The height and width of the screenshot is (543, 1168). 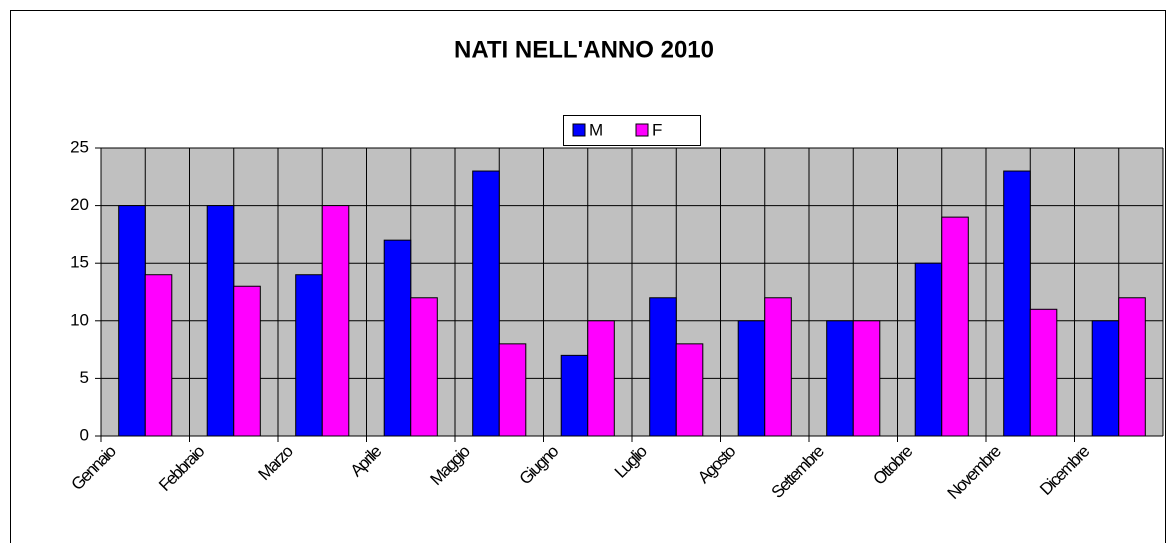 What do you see at coordinates (632, 130) in the screenshot?
I see `legend-box` at bounding box center [632, 130].